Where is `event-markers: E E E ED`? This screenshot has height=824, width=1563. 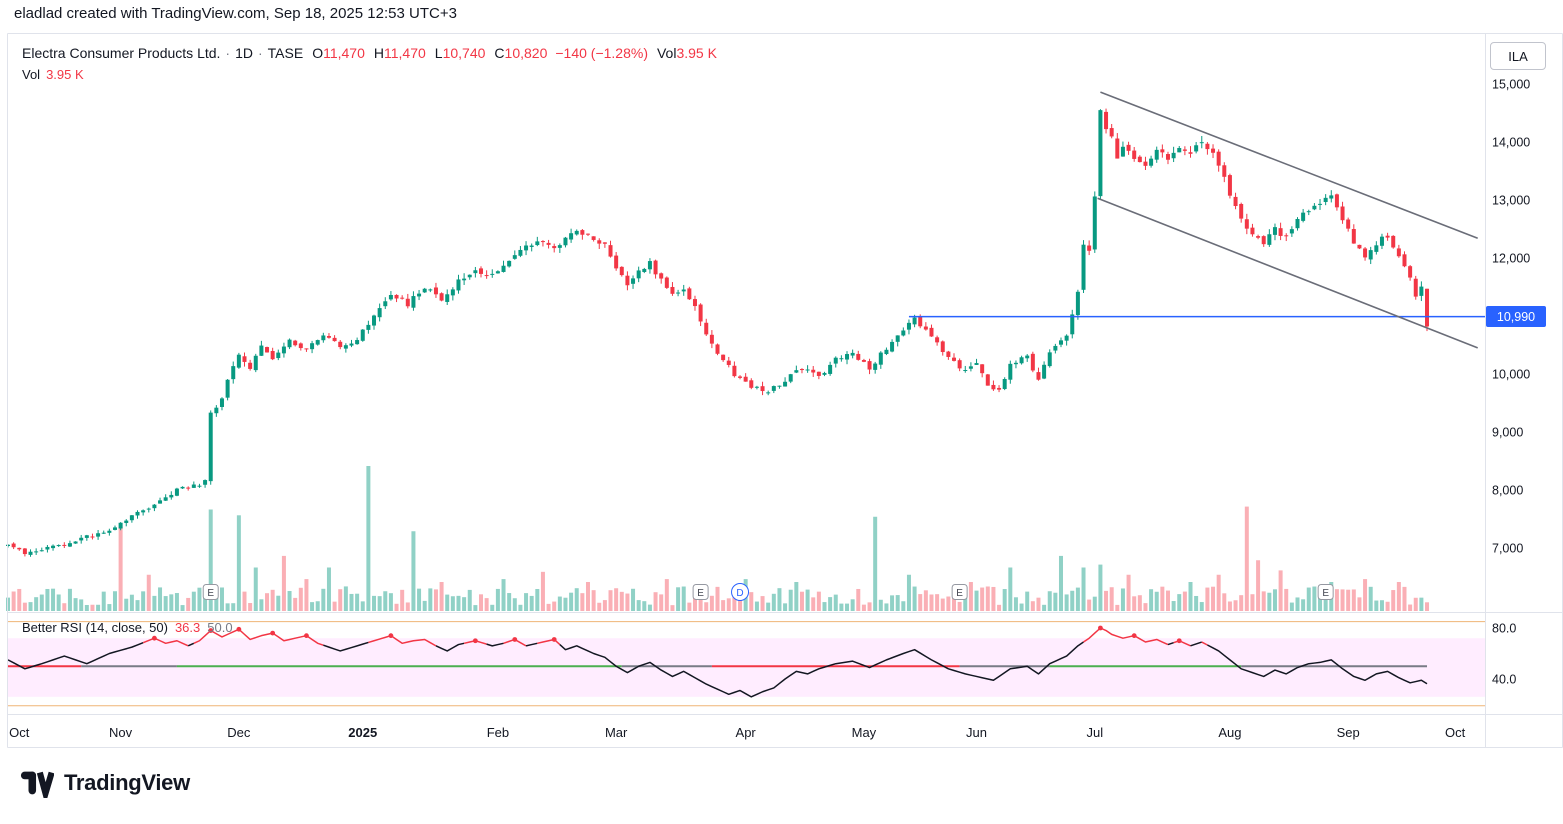
event-markers: E E E ED is located at coordinates (768, 592).